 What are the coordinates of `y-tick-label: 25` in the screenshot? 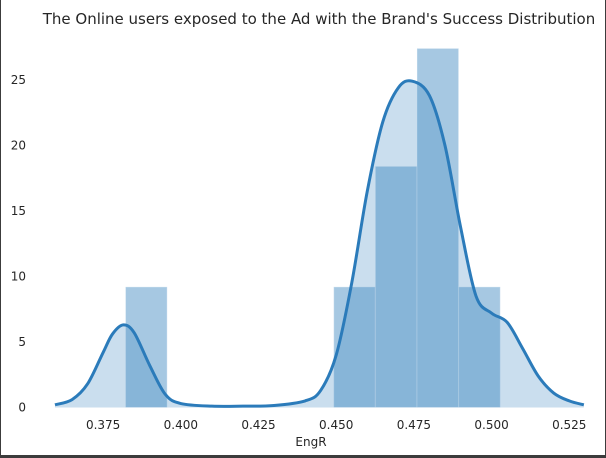 It's located at (18, 80).